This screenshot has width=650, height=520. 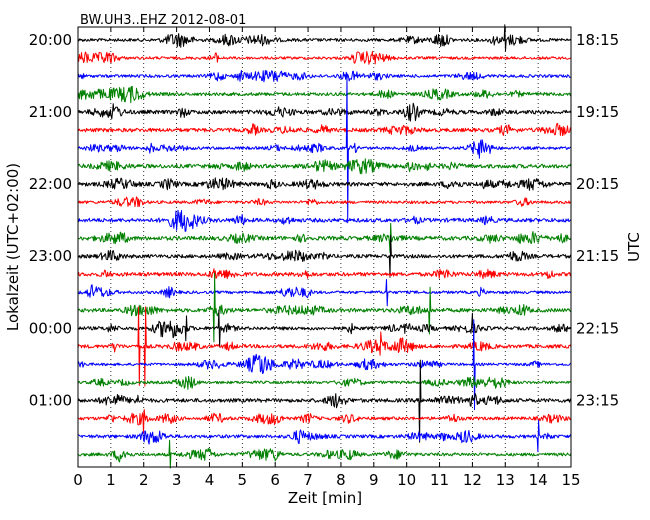 I want to click on x-tick-label: 9, so click(x=374, y=480).